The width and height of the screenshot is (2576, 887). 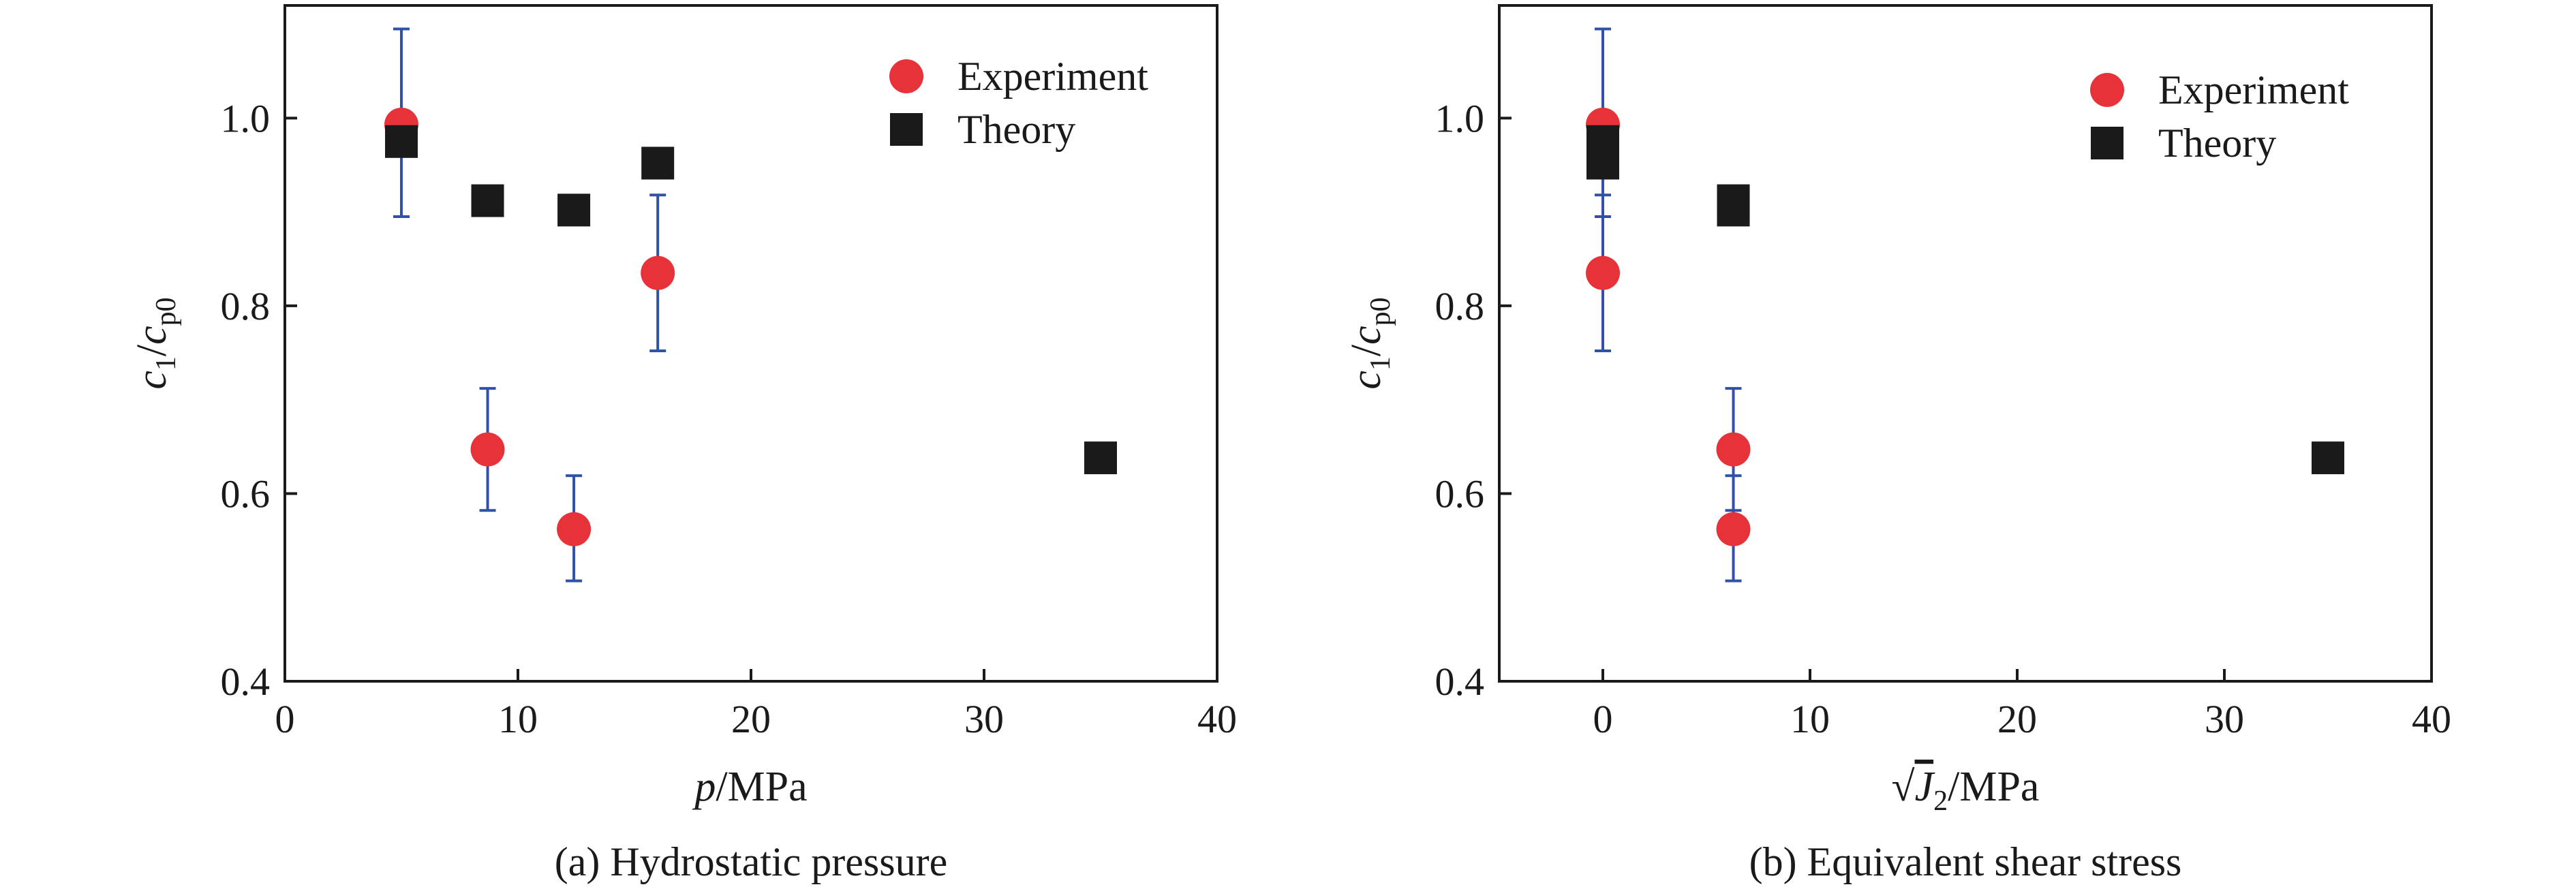 What do you see at coordinates (1903, 787) in the screenshot?
I see `x-label-sqrt: √` at bounding box center [1903, 787].